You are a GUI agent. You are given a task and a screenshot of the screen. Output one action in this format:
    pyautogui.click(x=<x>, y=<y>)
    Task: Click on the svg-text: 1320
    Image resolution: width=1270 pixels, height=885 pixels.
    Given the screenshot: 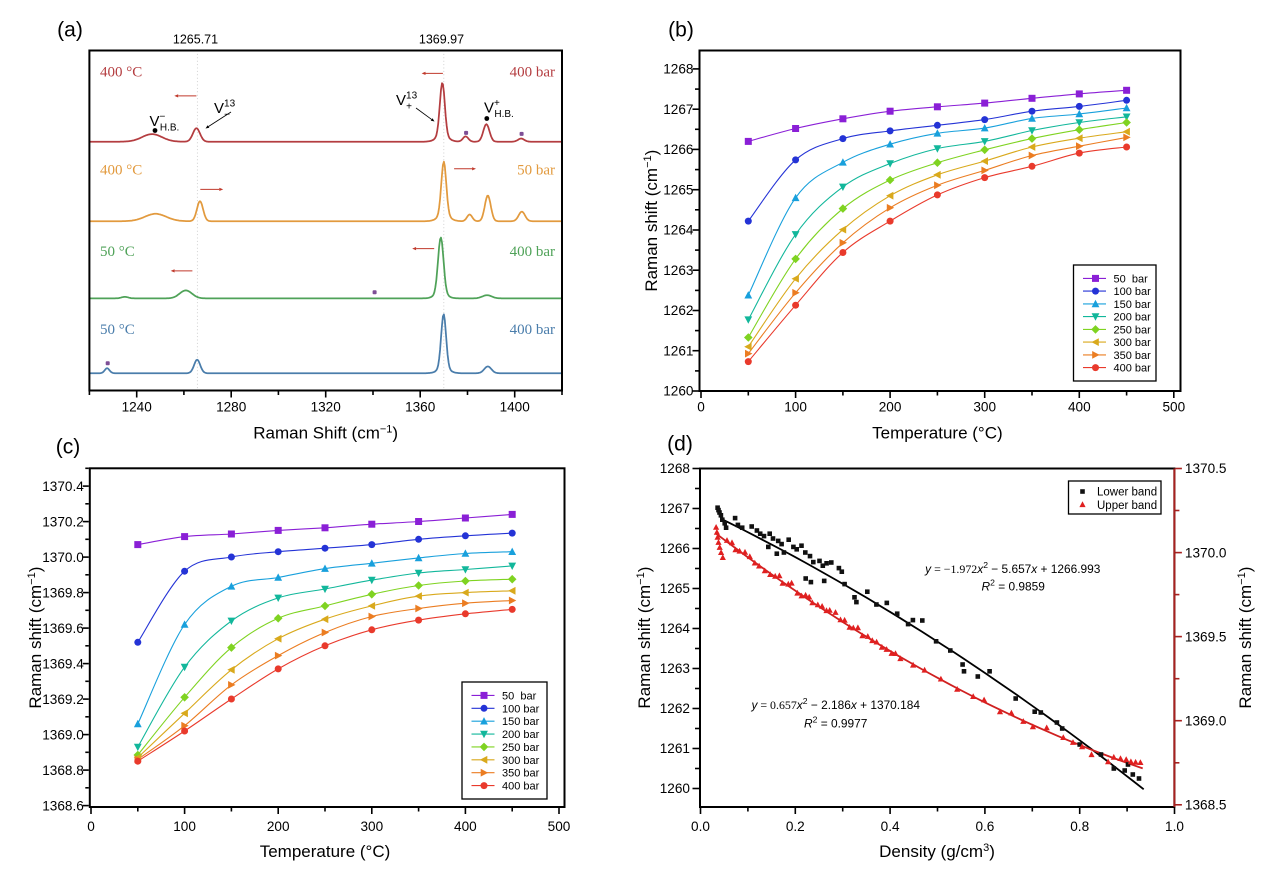 What is the action you would take?
    pyautogui.click(x=326, y=407)
    